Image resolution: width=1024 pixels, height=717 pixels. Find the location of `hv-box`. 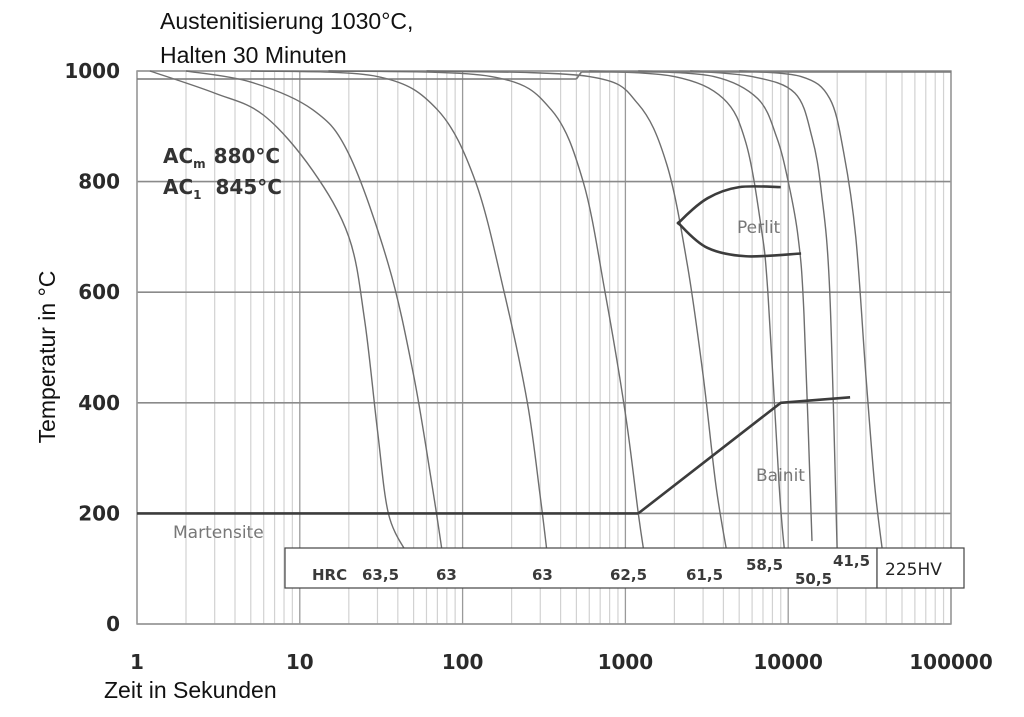

hv-box is located at coordinates (920, 568).